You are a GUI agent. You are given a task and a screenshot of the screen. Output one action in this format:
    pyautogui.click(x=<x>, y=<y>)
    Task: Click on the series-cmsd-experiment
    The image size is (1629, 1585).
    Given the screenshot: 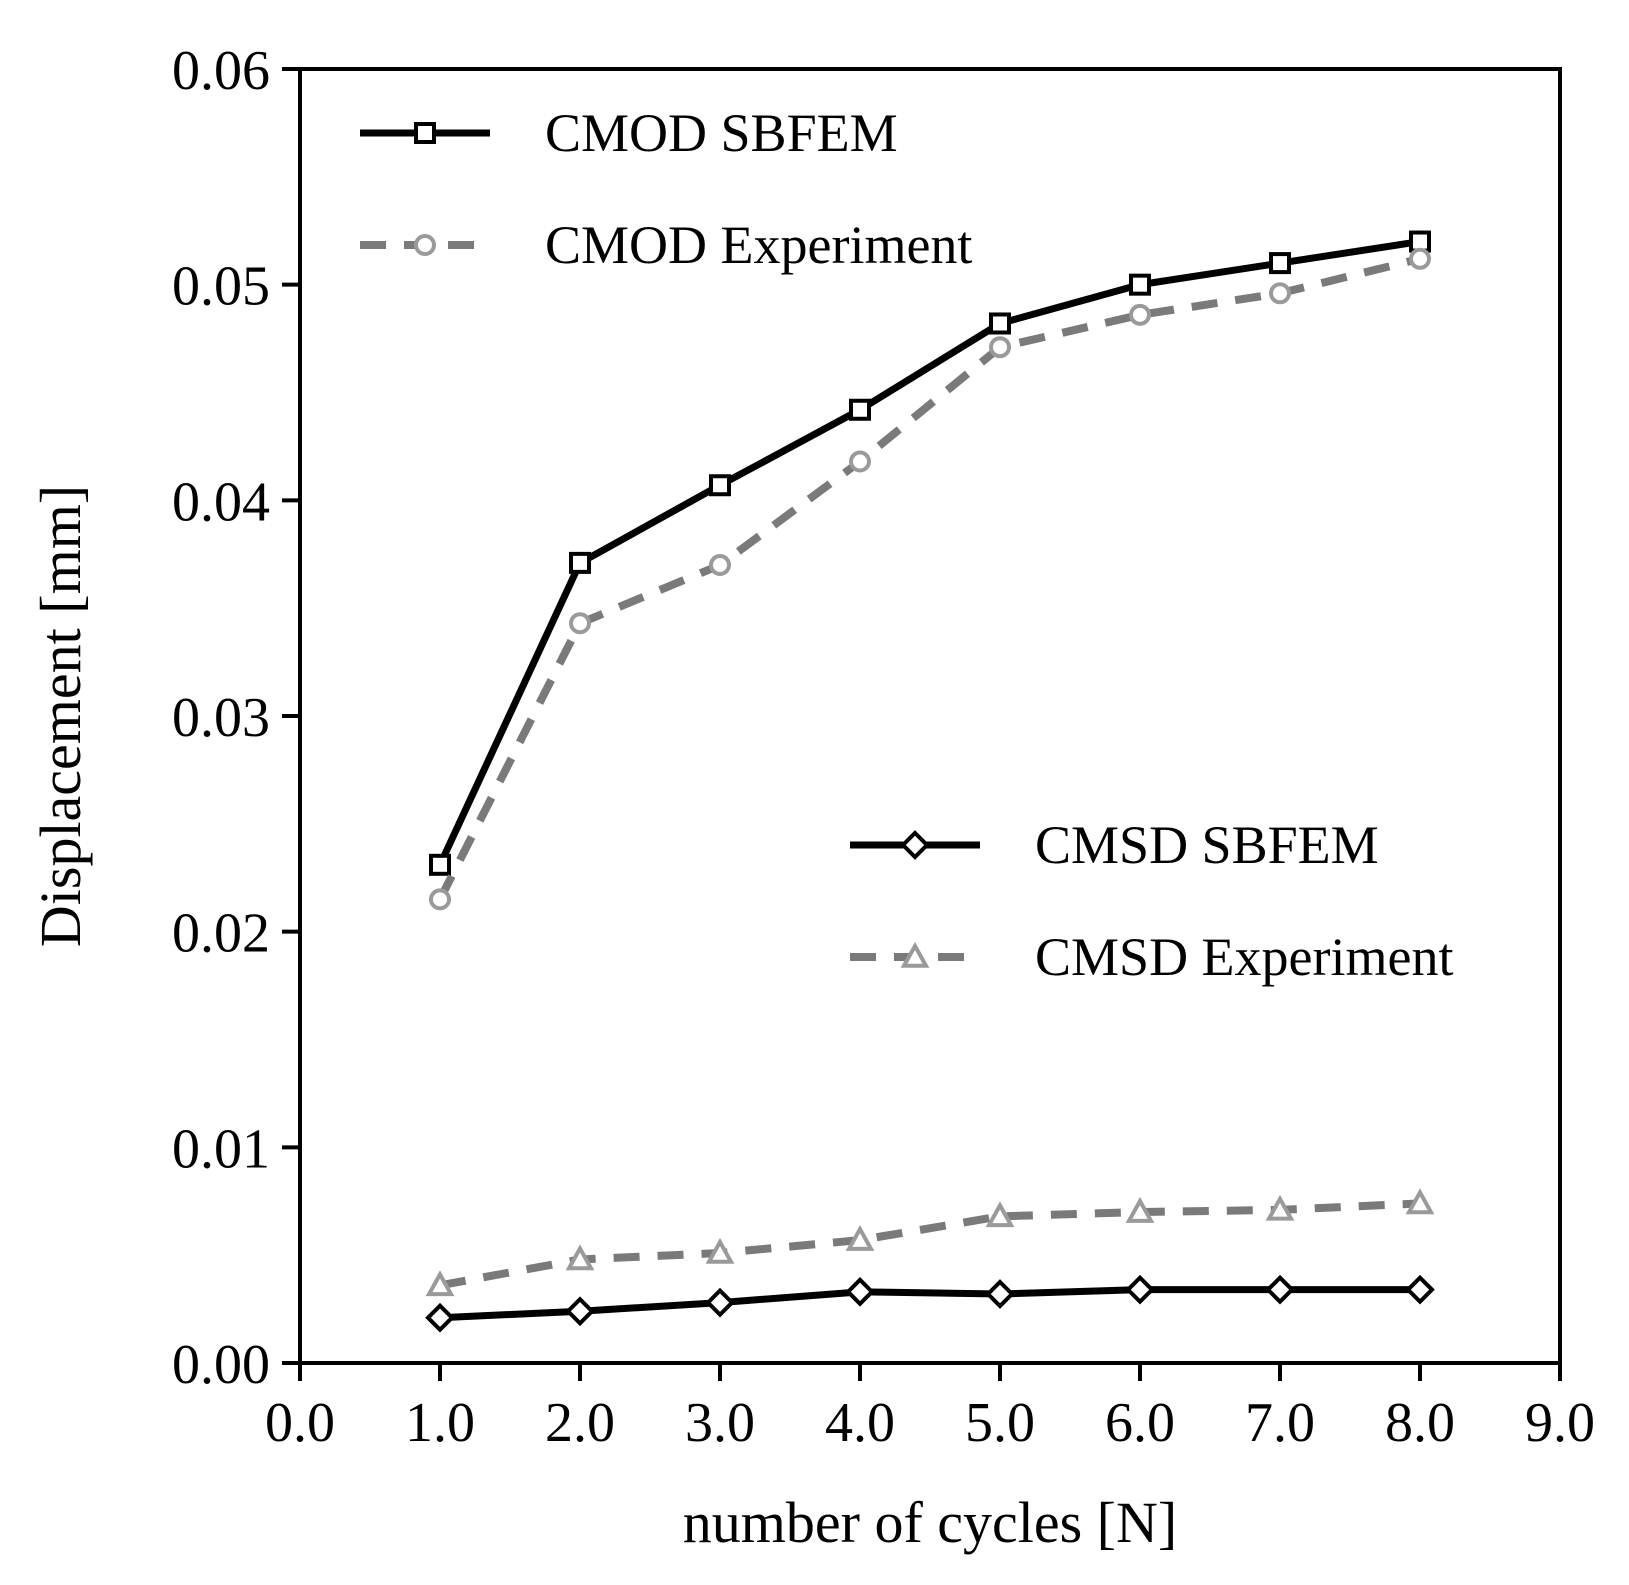 What is the action you would take?
    pyautogui.click(x=930, y=1242)
    